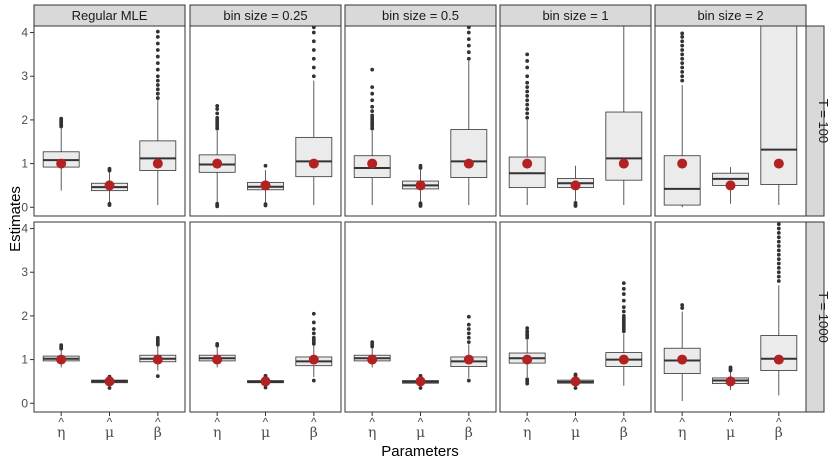 The image size is (830, 464). I want to click on facet-label-column: bin size = 2, so click(730, 15).